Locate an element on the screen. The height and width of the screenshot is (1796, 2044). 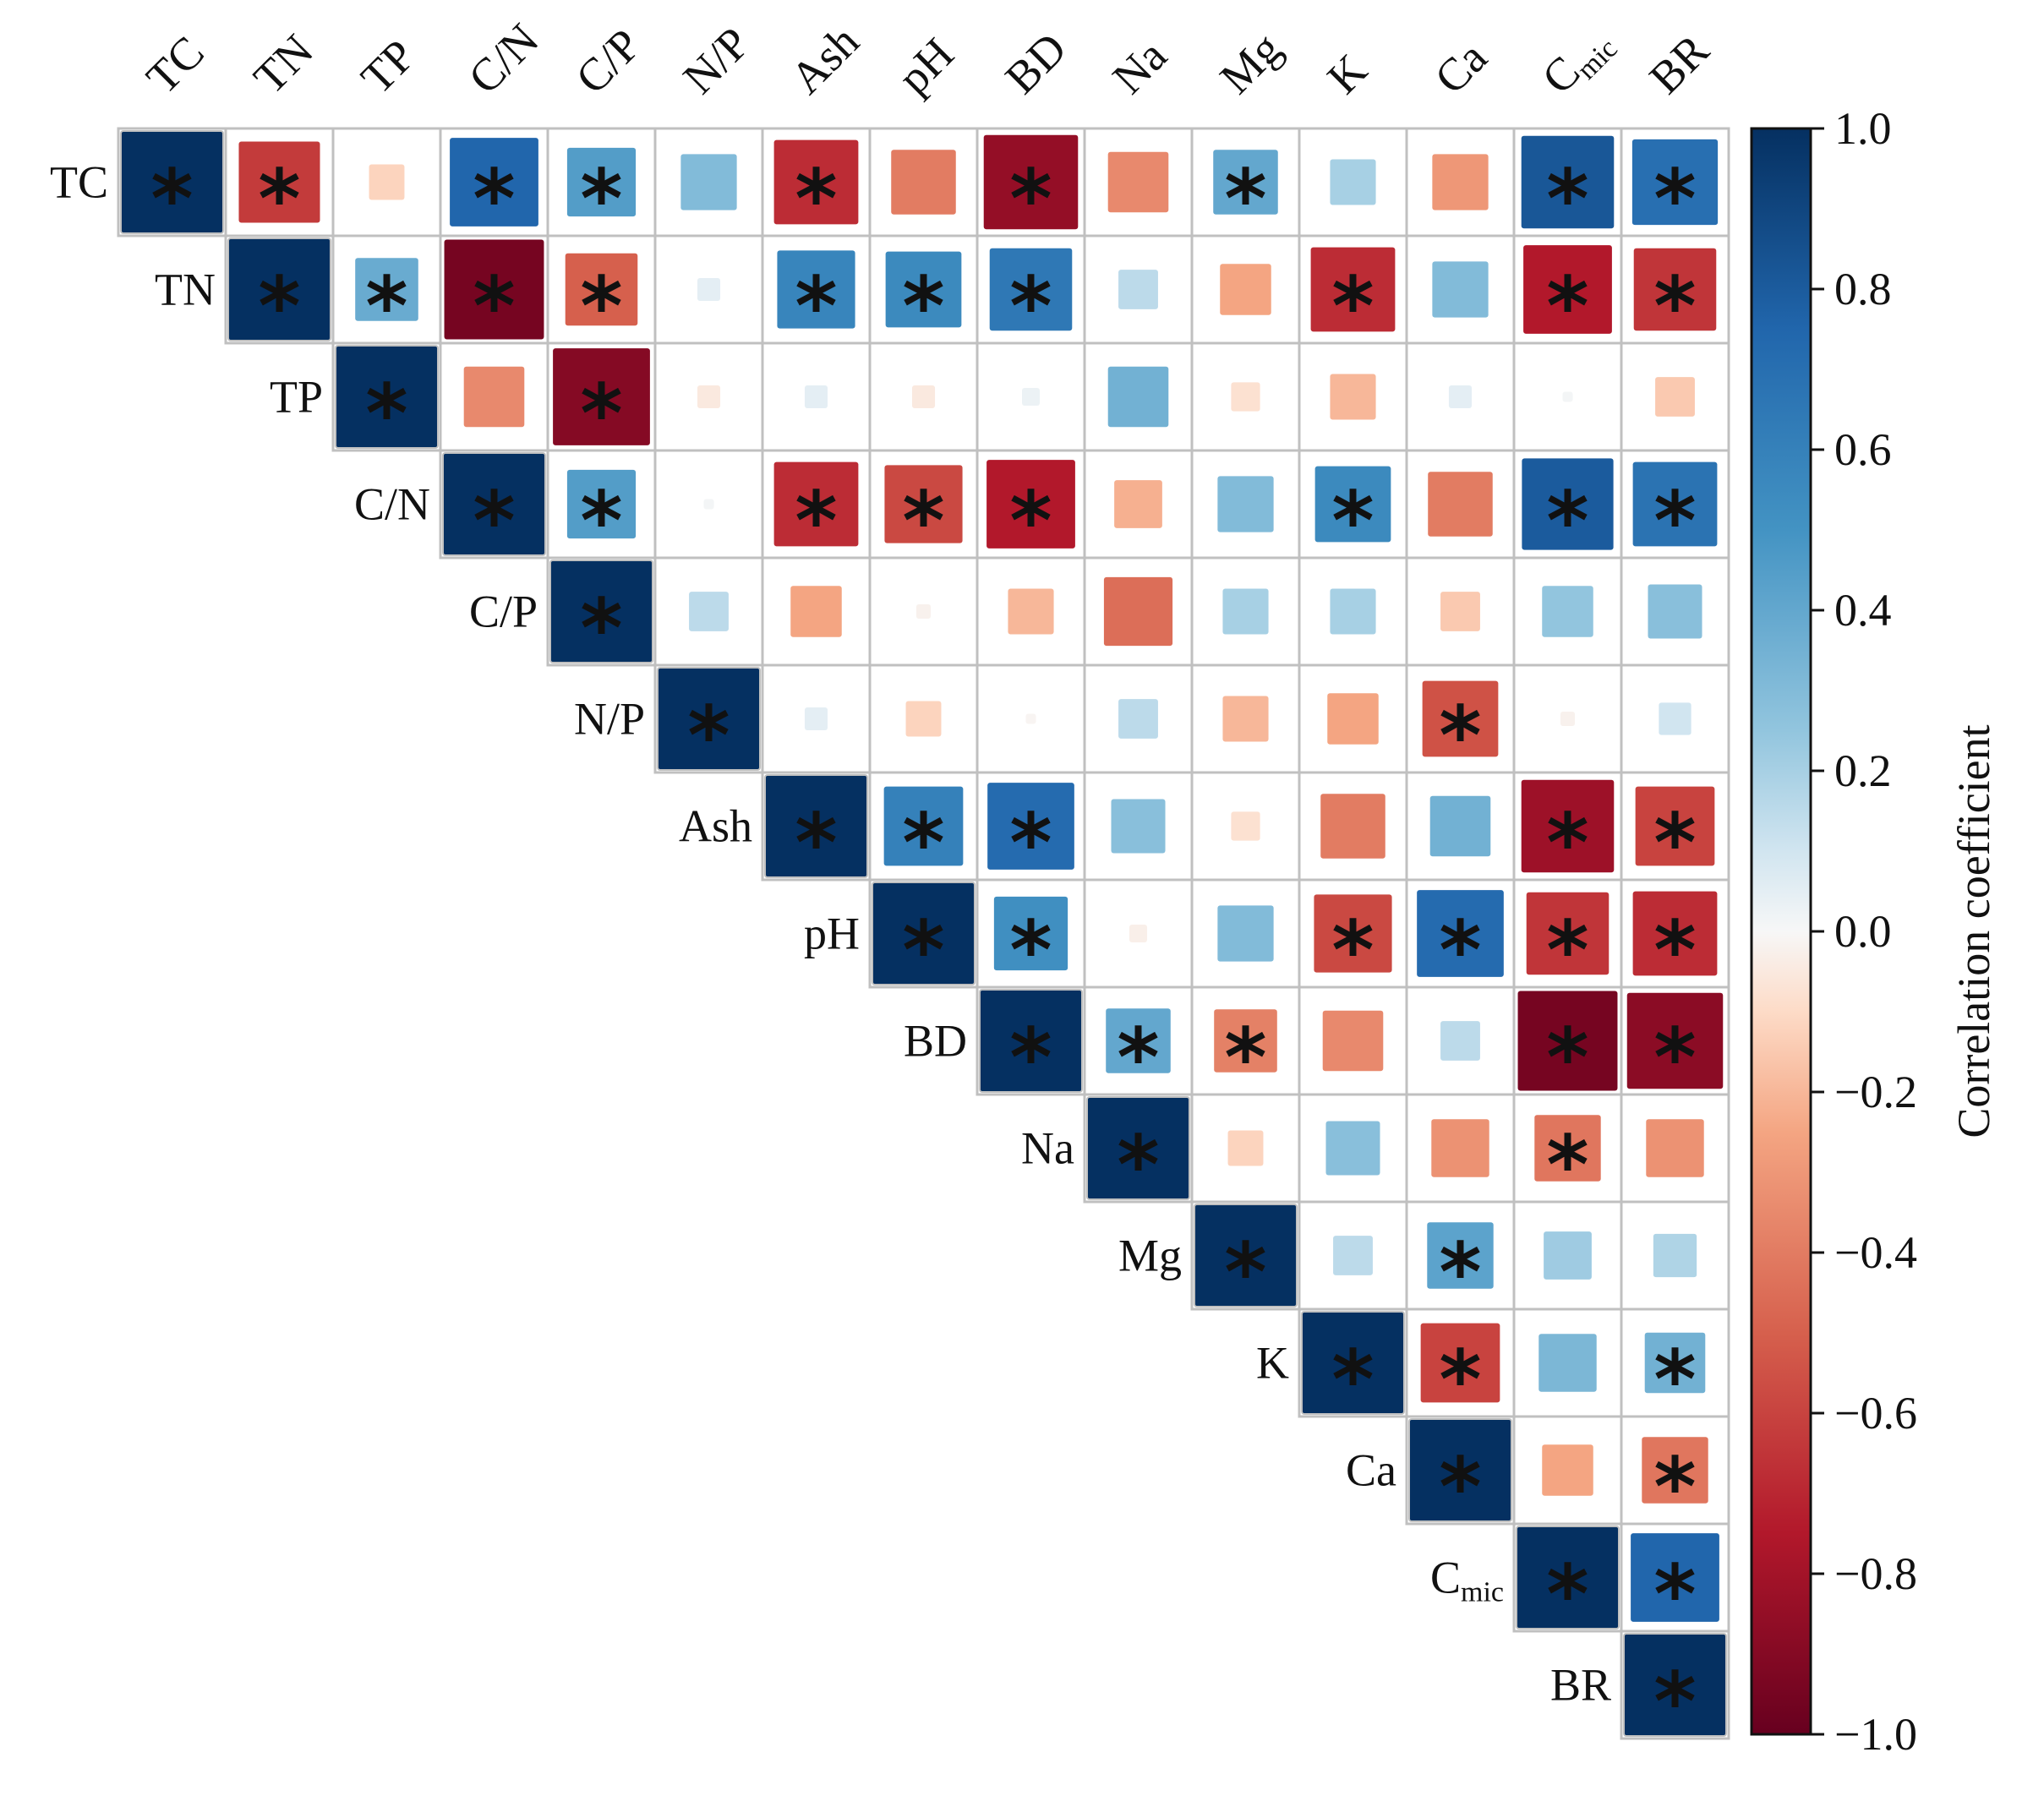
cell-ca-c-mic is located at coordinates (1567, 1470).